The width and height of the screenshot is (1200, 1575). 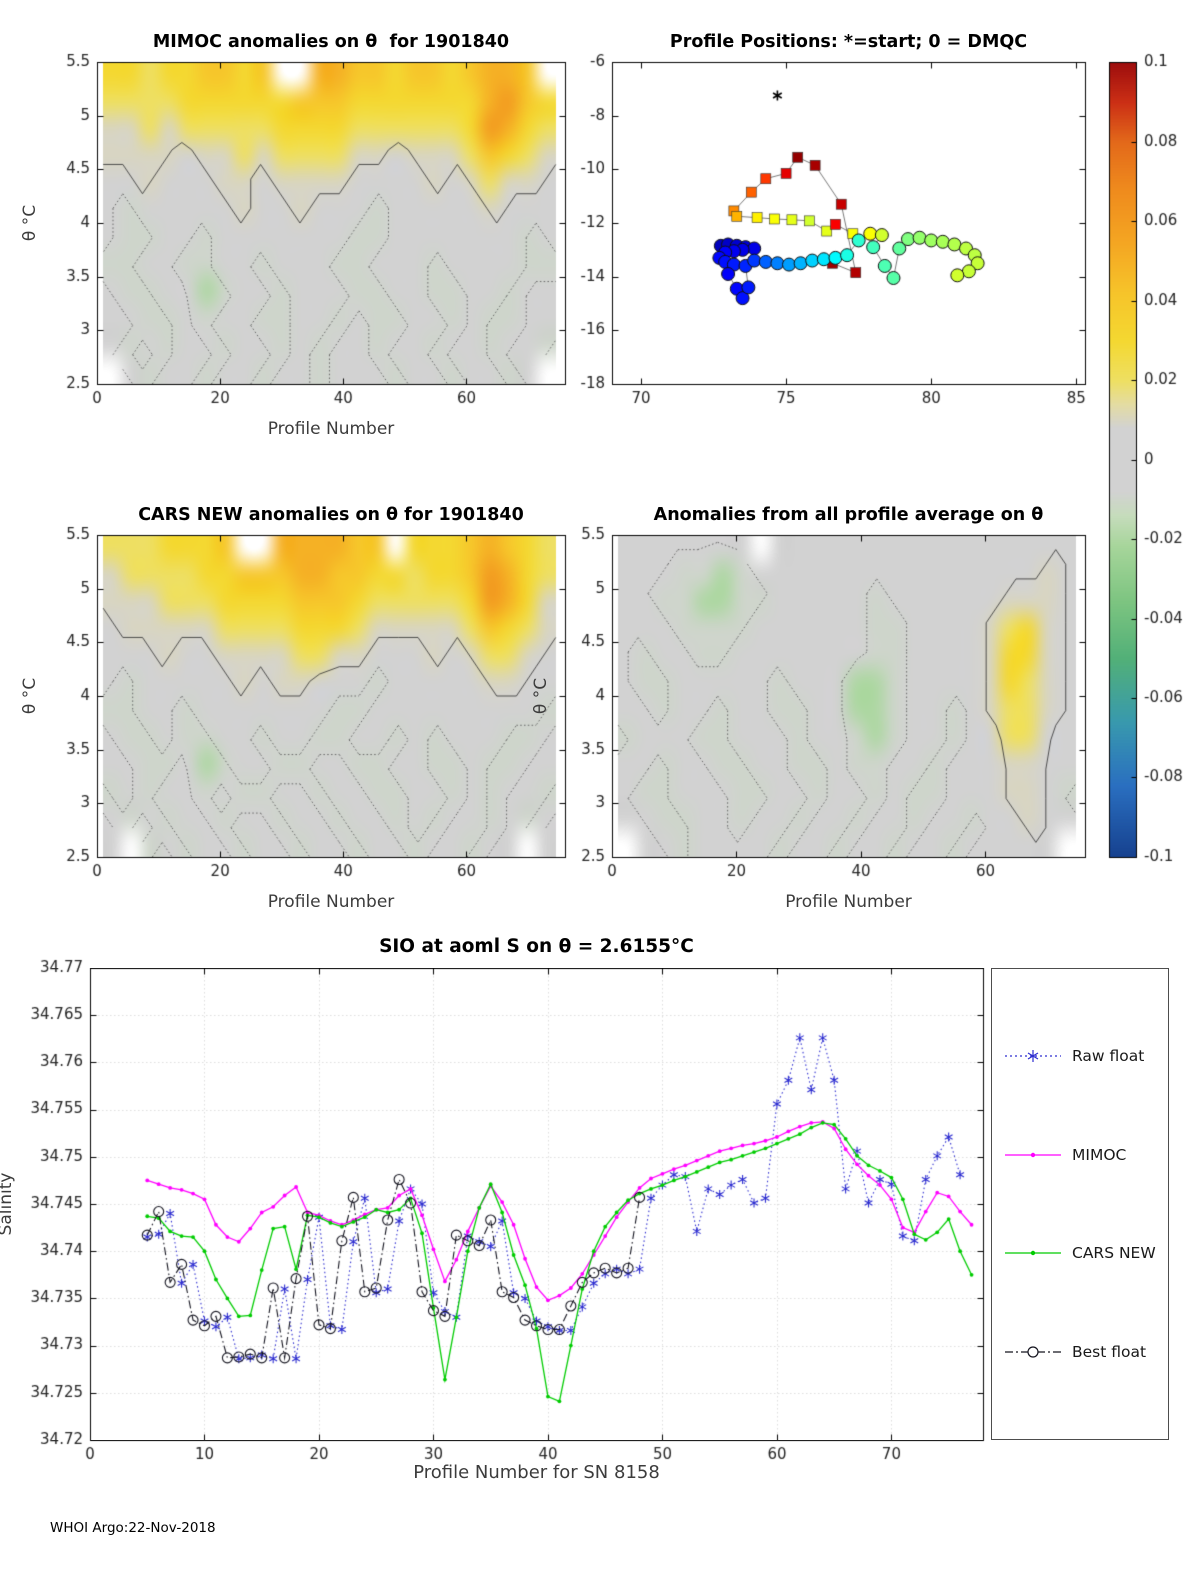 What do you see at coordinates (1099, 1154) in the screenshot?
I see `legend-label-mimoc: MIMOC` at bounding box center [1099, 1154].